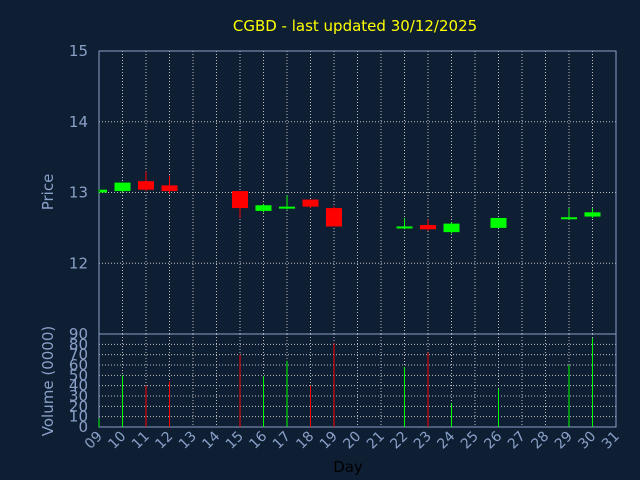  I want to click on day-axis-label: Day, so click(348, 467).